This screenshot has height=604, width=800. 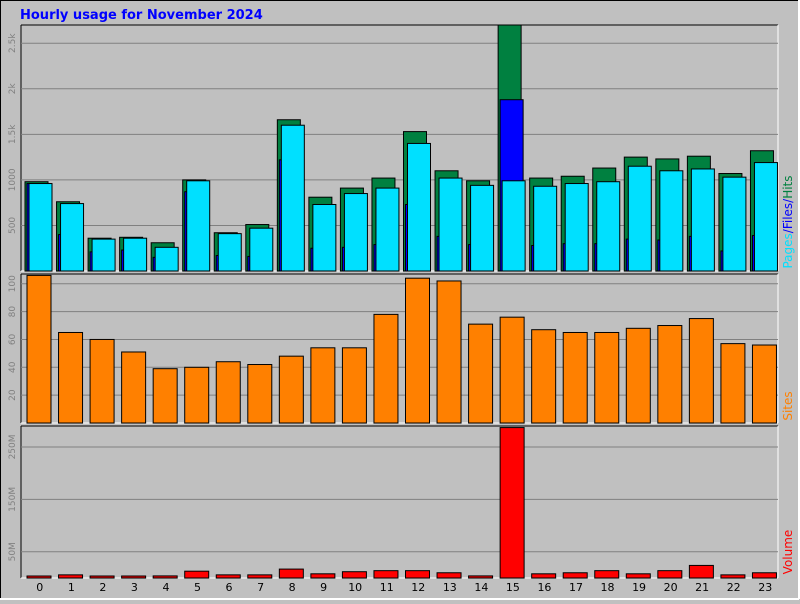 I want to click on y-tick-label: 1000, so click(x=13, y=179).